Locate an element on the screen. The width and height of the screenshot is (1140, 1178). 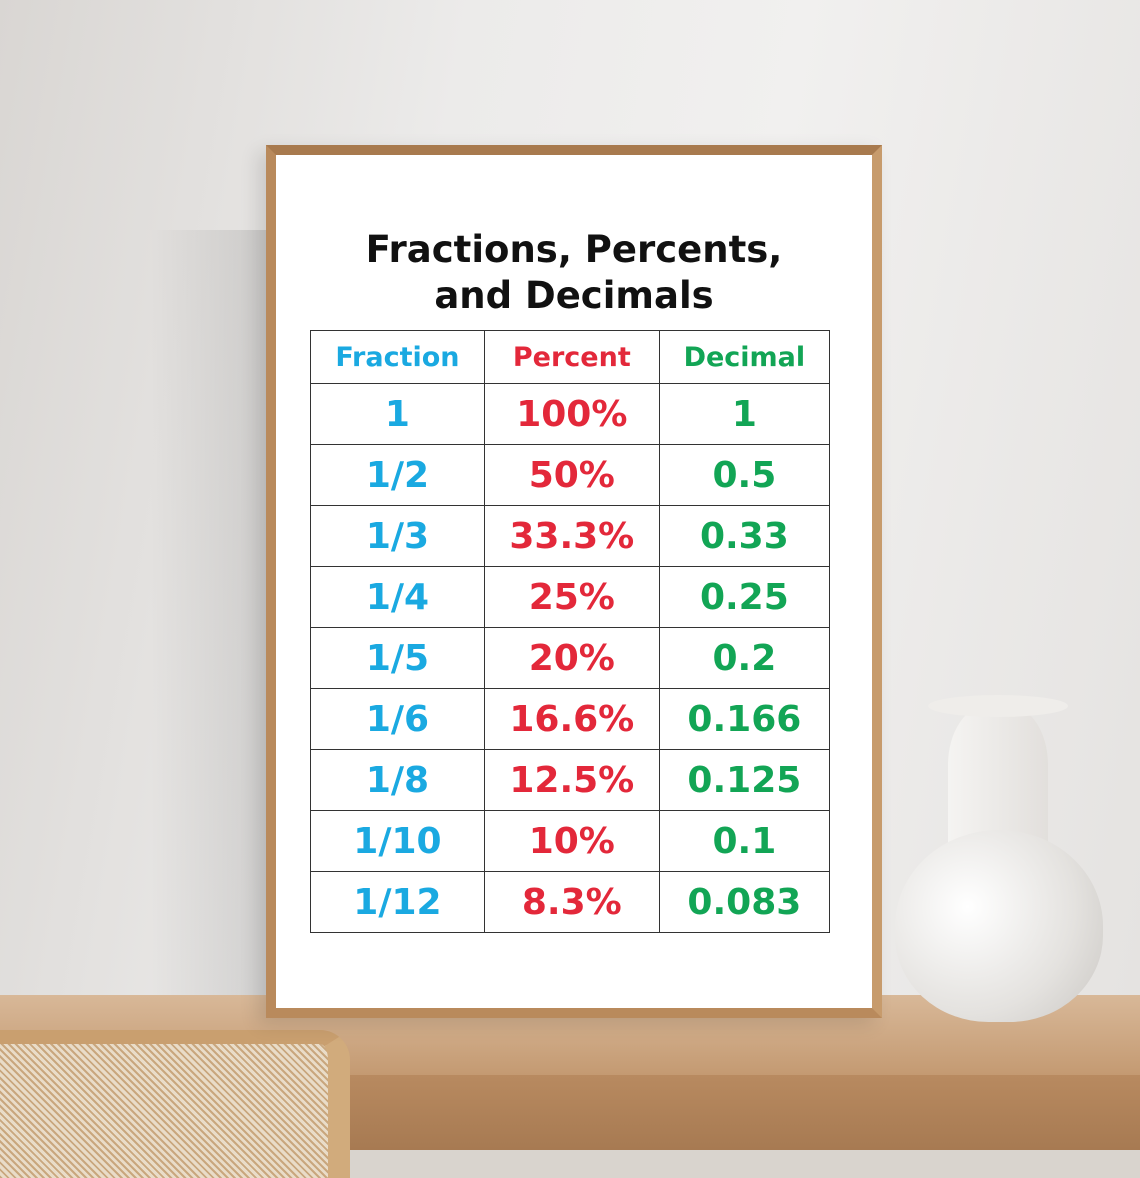
fraction-cell: 1 is located at coordinates (397, 414).